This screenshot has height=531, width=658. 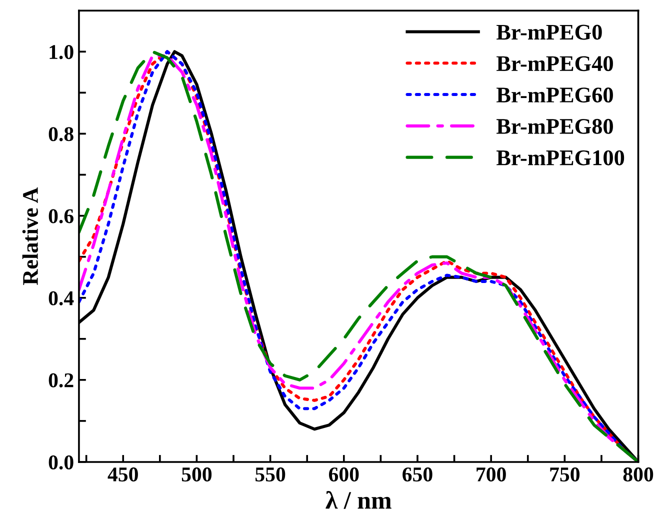 I want to click on x-tick-label: 750, so click(x=565, y=474).